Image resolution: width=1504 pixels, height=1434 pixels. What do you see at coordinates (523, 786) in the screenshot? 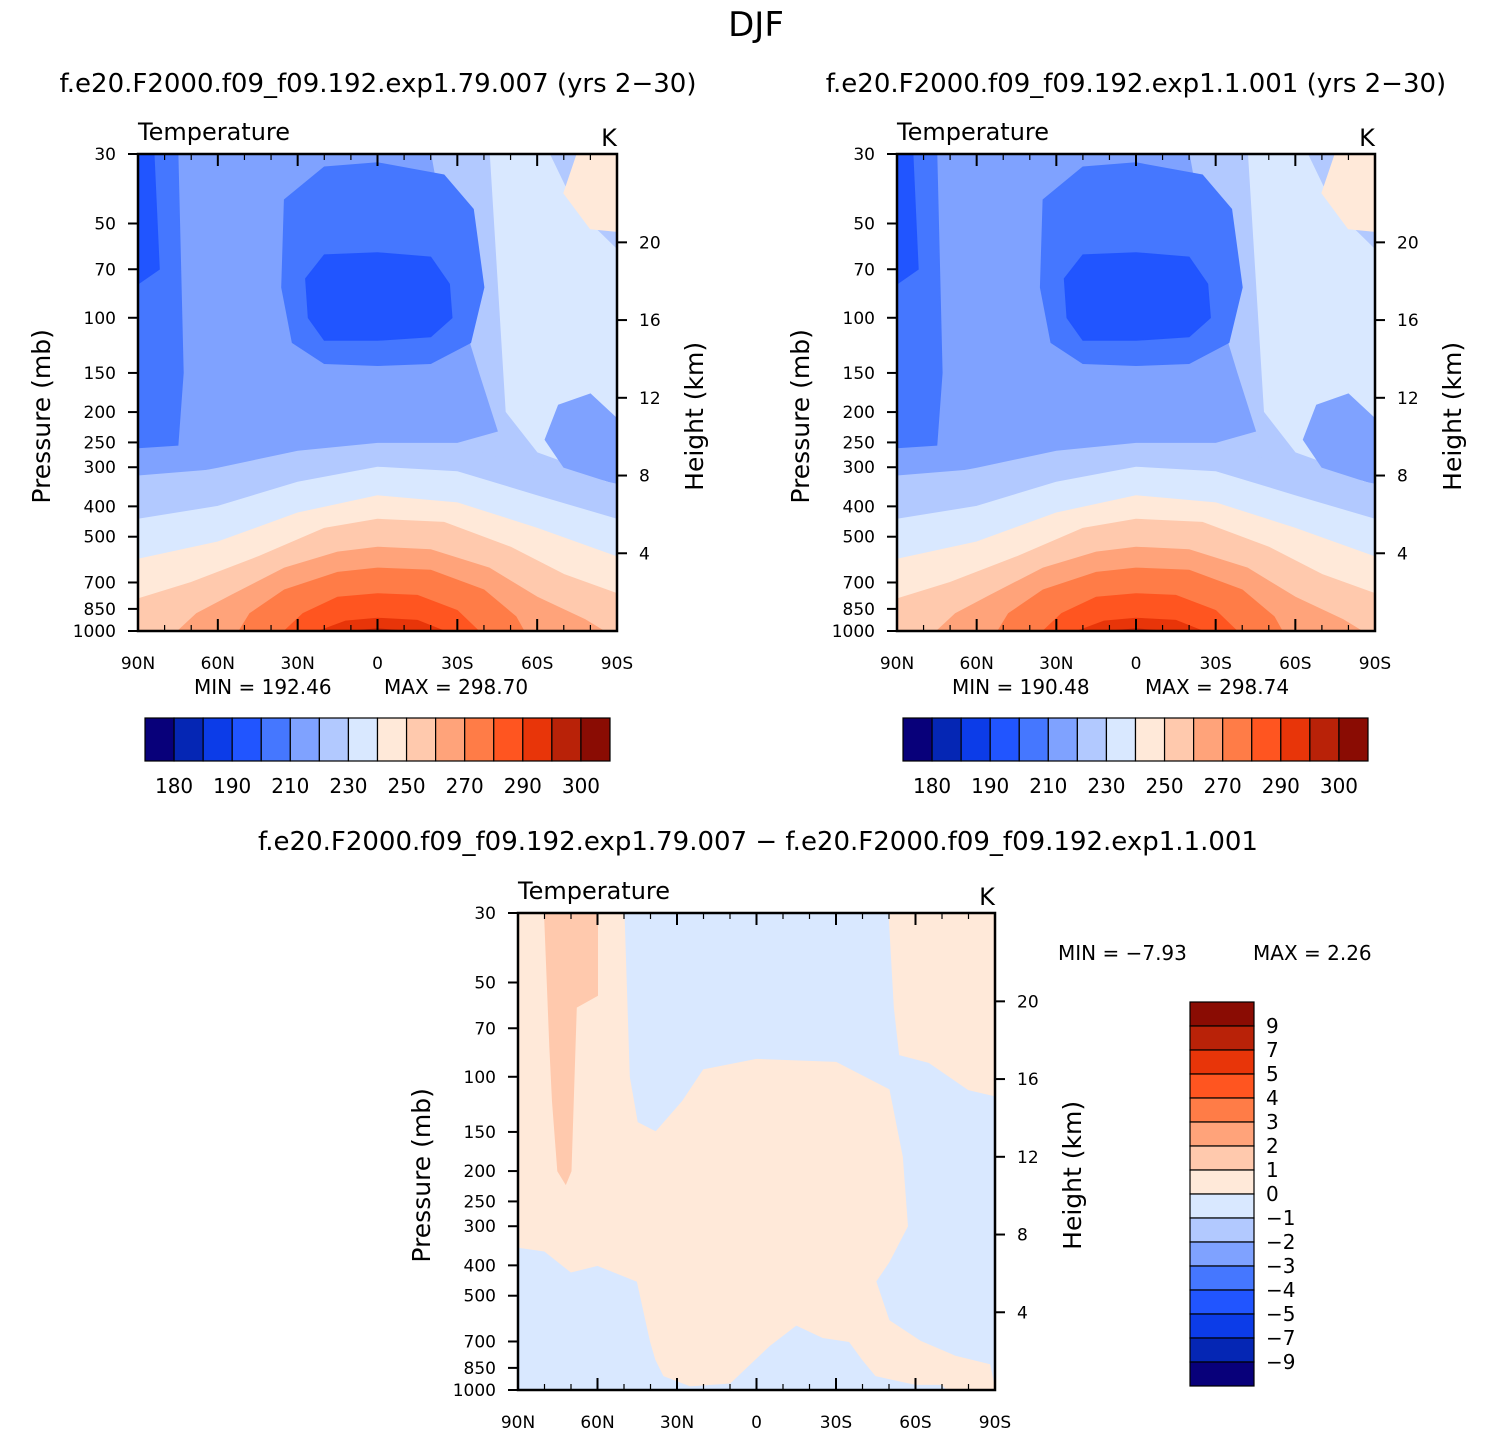
I see `colorbar-label: 290` at bounding box center [523, 786].